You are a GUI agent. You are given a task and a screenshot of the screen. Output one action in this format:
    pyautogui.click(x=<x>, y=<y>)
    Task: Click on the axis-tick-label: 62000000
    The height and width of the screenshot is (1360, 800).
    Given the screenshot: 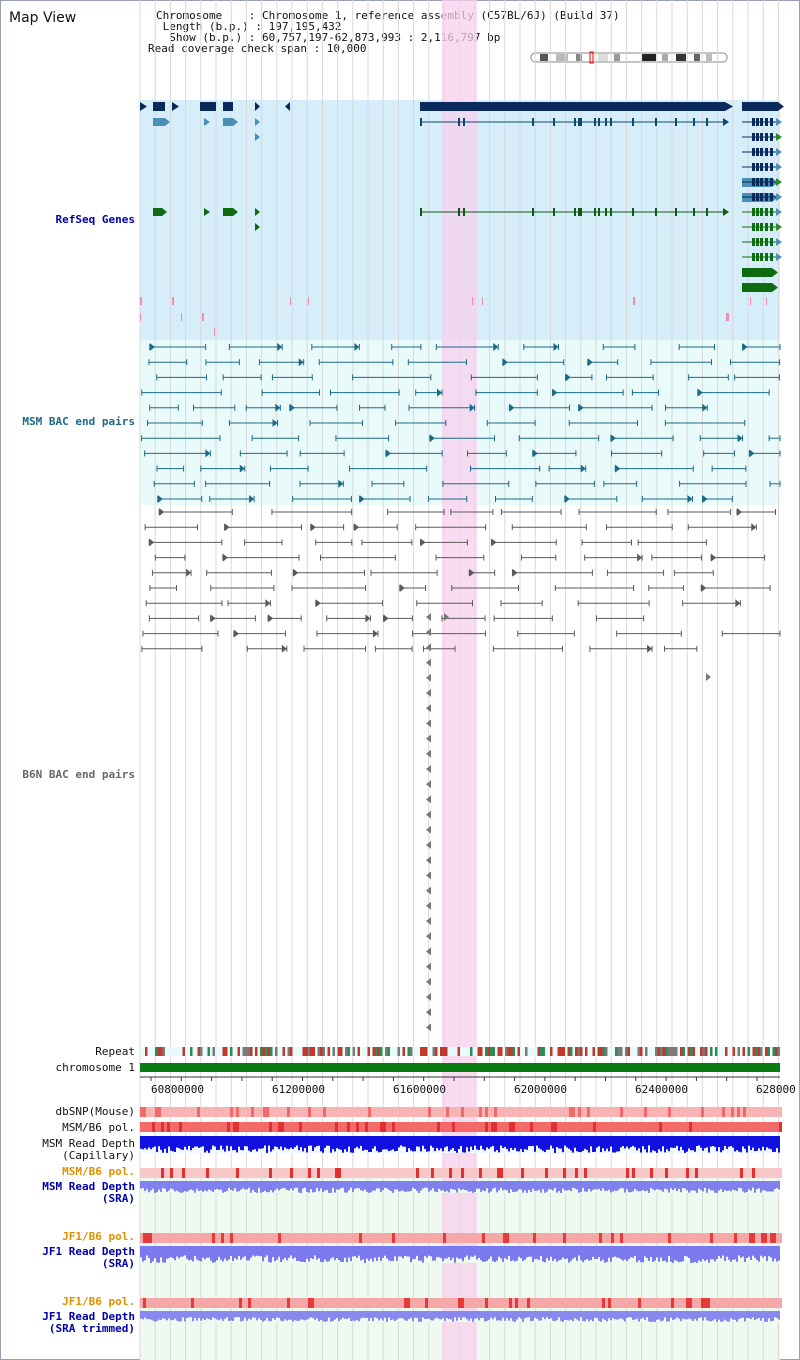 What is the action you would take?
    pyautogui.click(x=540, y=1089)
    